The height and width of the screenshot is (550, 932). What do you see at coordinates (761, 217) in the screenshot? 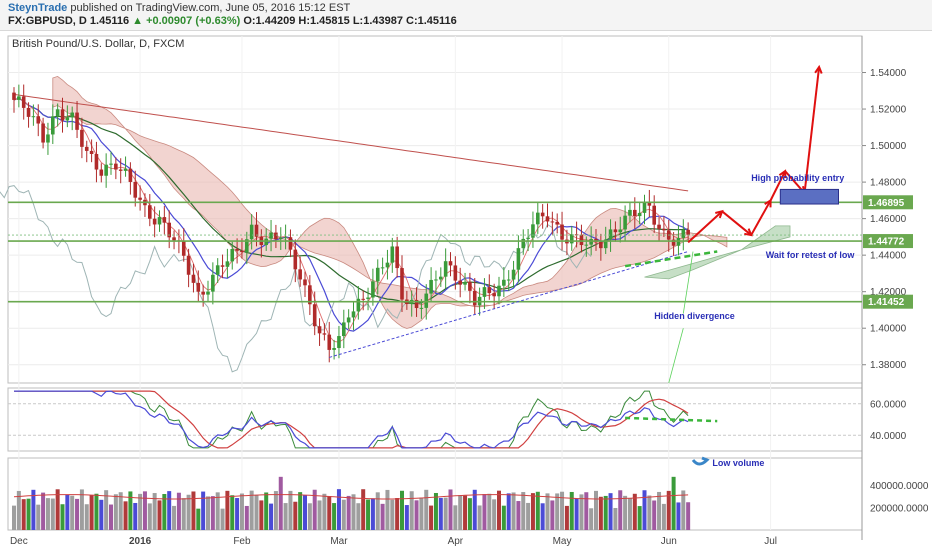
I see `projection-arrow-segment` at bounding box center [761, 217].